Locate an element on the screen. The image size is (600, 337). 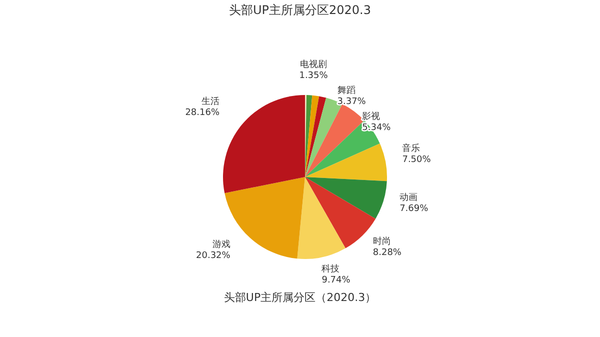
slice-label: 舞蹈 is located at coordinates (346, 90).